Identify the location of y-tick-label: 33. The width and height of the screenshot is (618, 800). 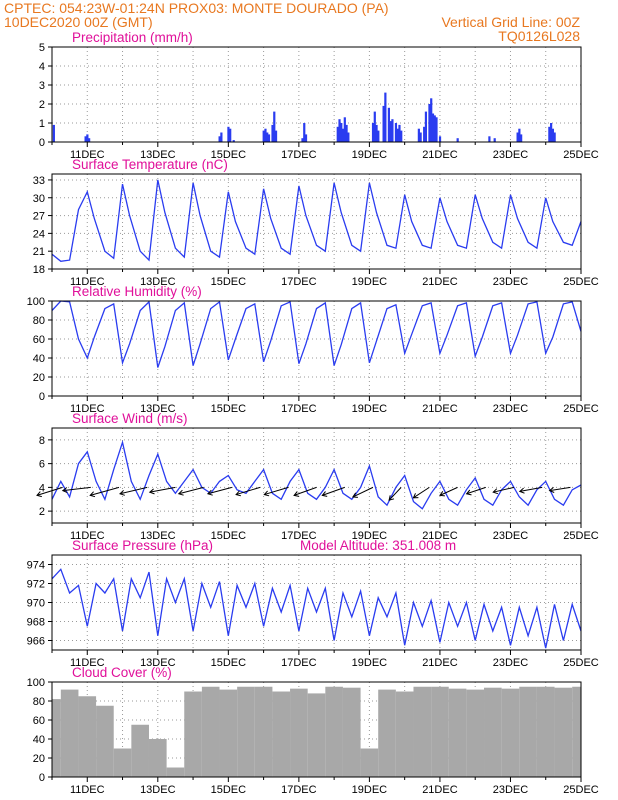
(39, 181).